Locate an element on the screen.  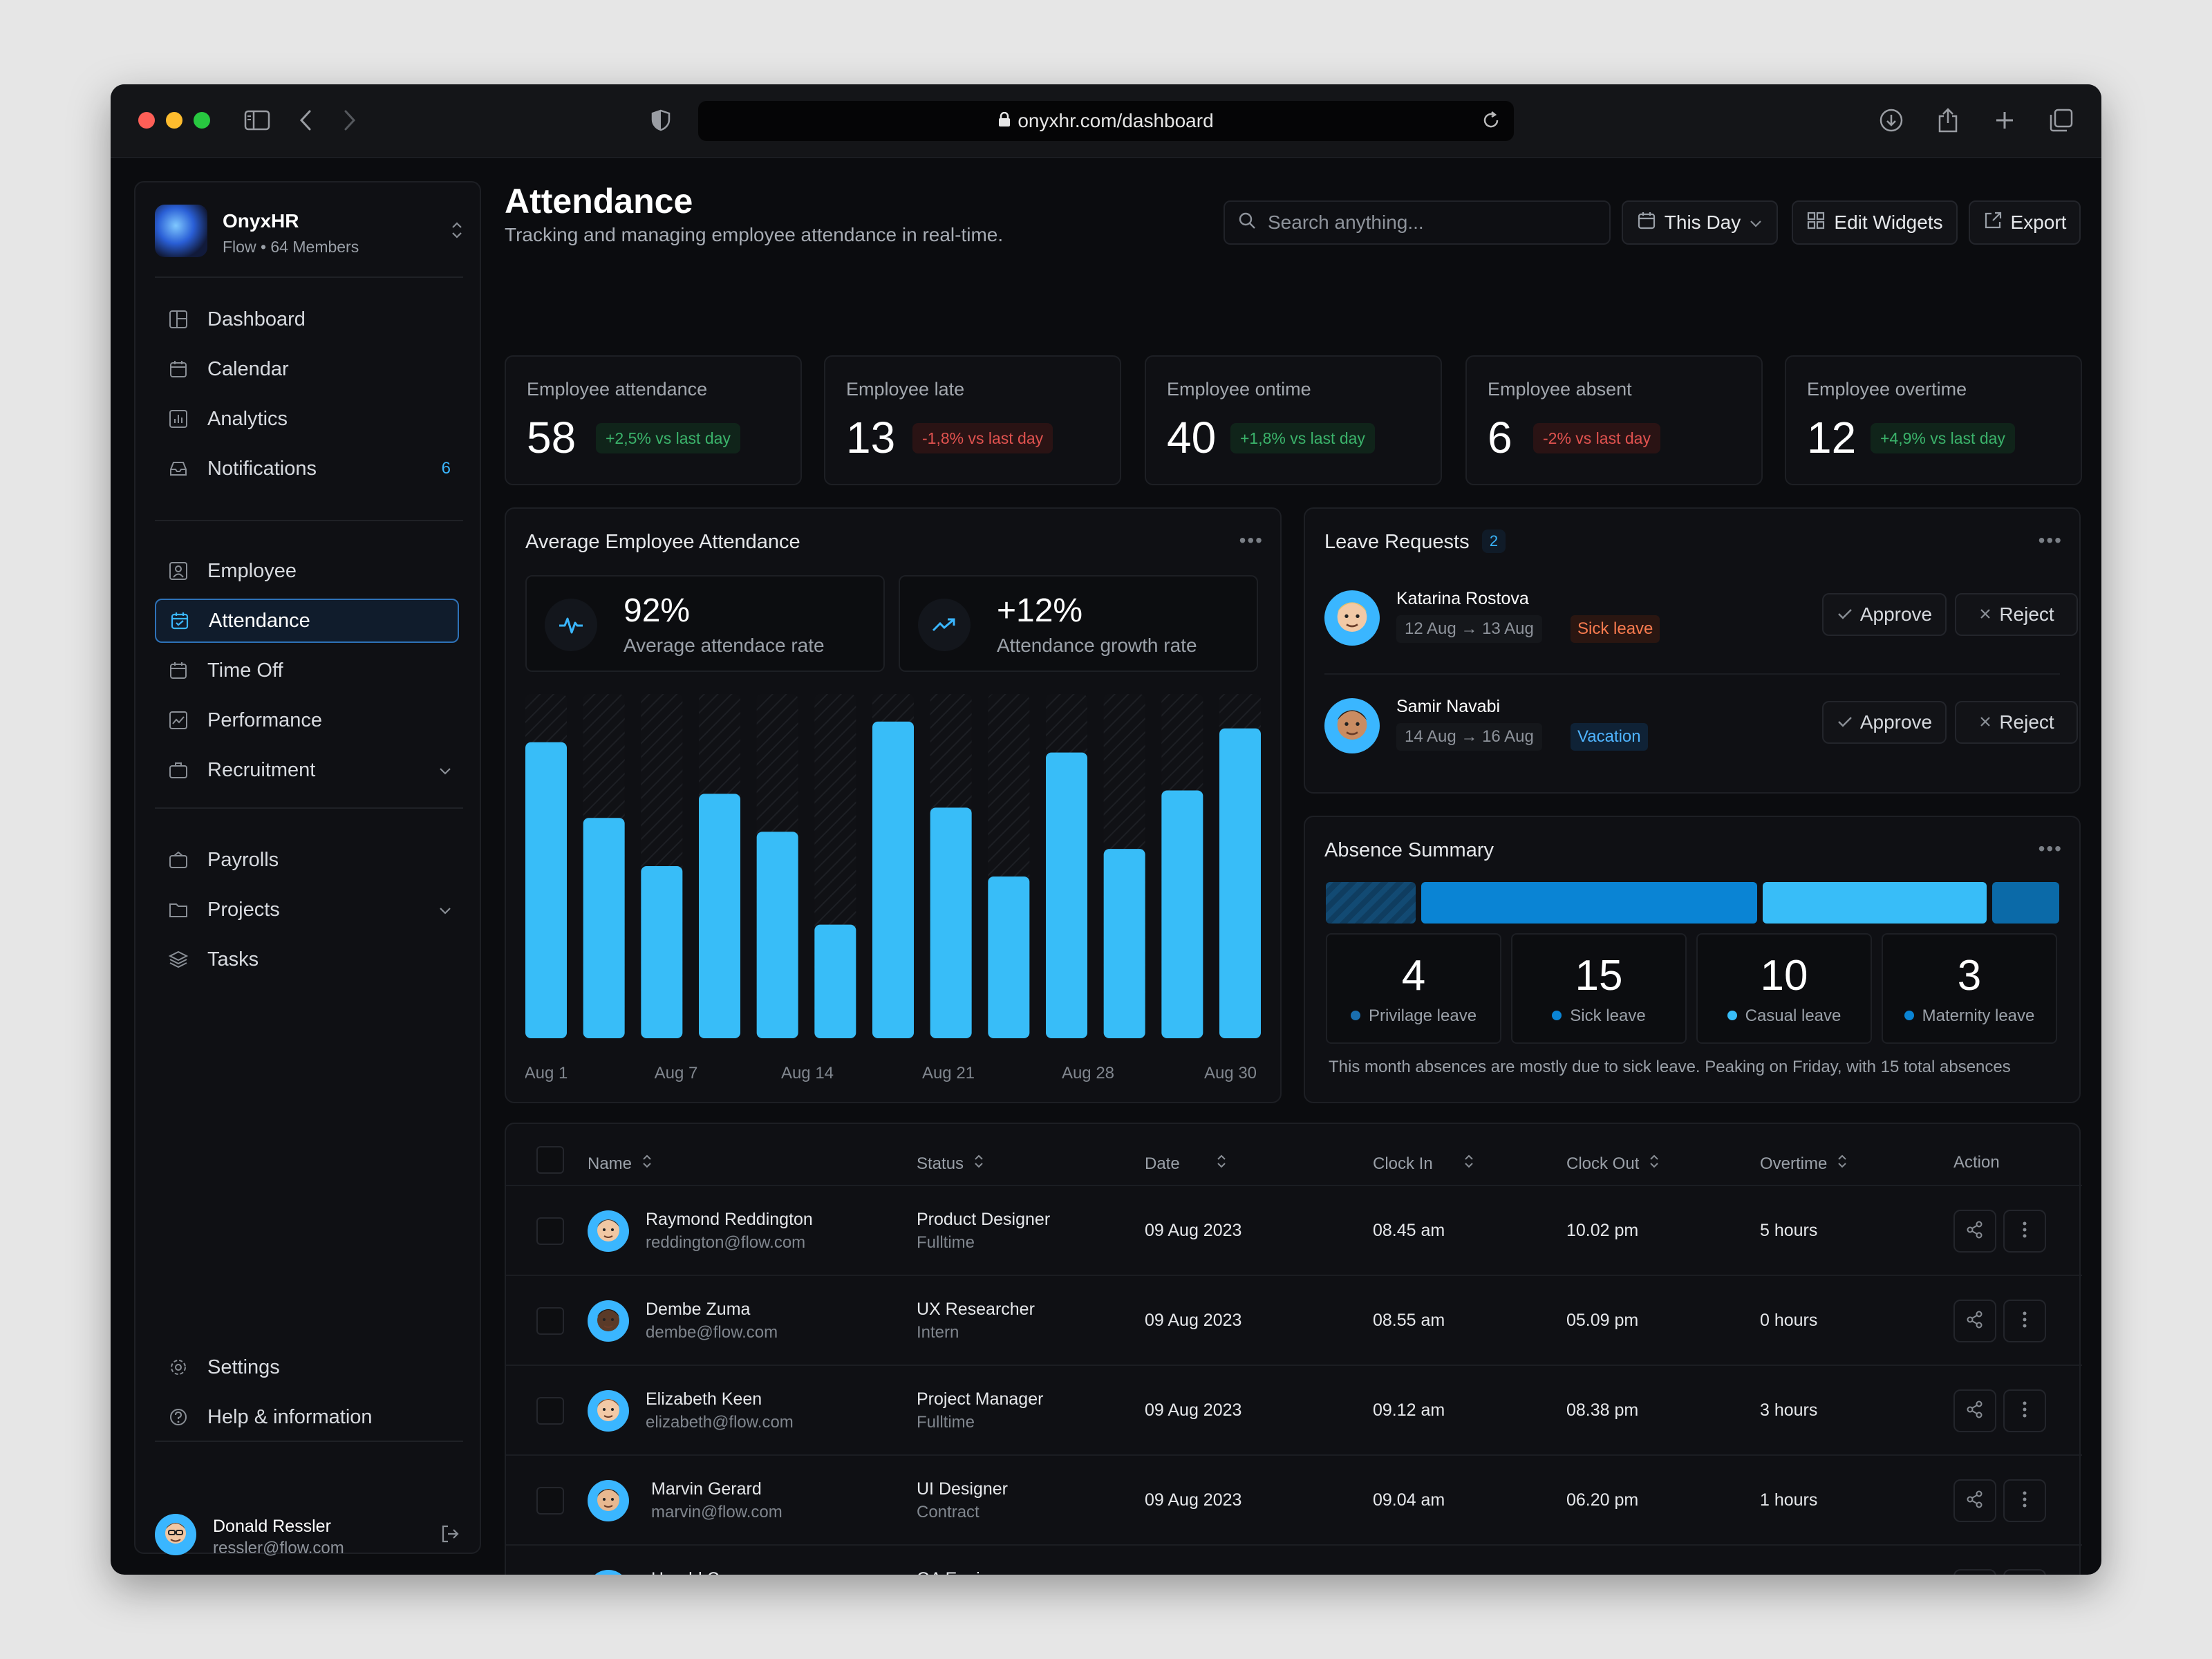
browser-toolbar: onyxhr.com/dashboard is located at coordinates (1106, 121).